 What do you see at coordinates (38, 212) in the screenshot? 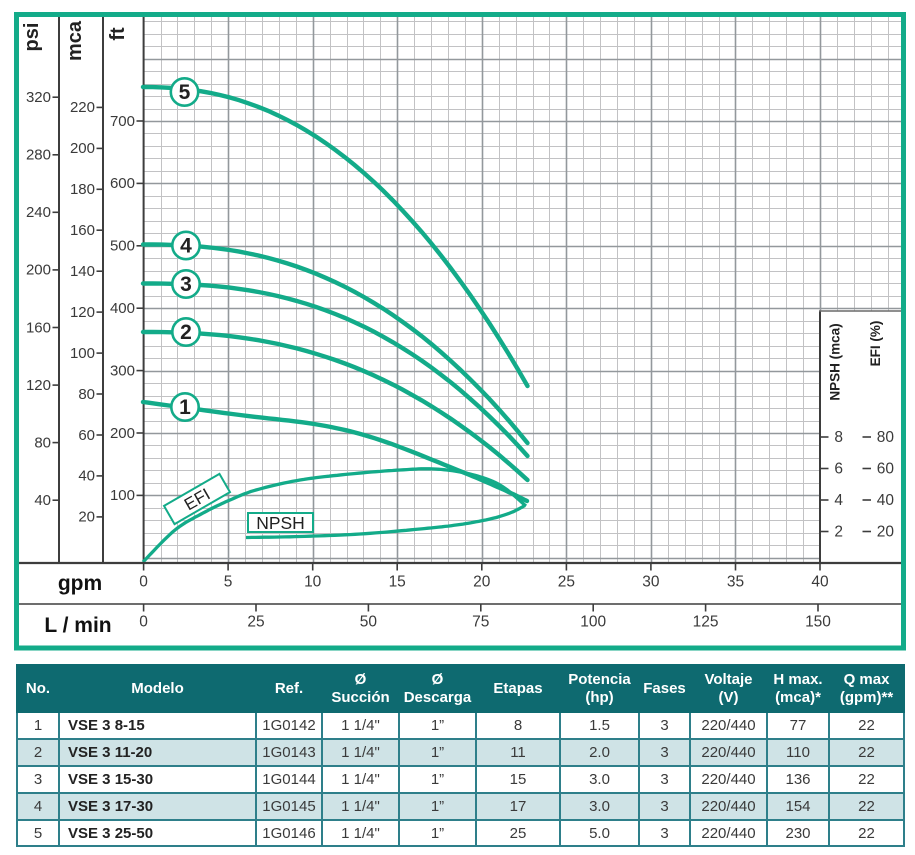
I see `svg-text: 240` at bounding box center [38, 212].